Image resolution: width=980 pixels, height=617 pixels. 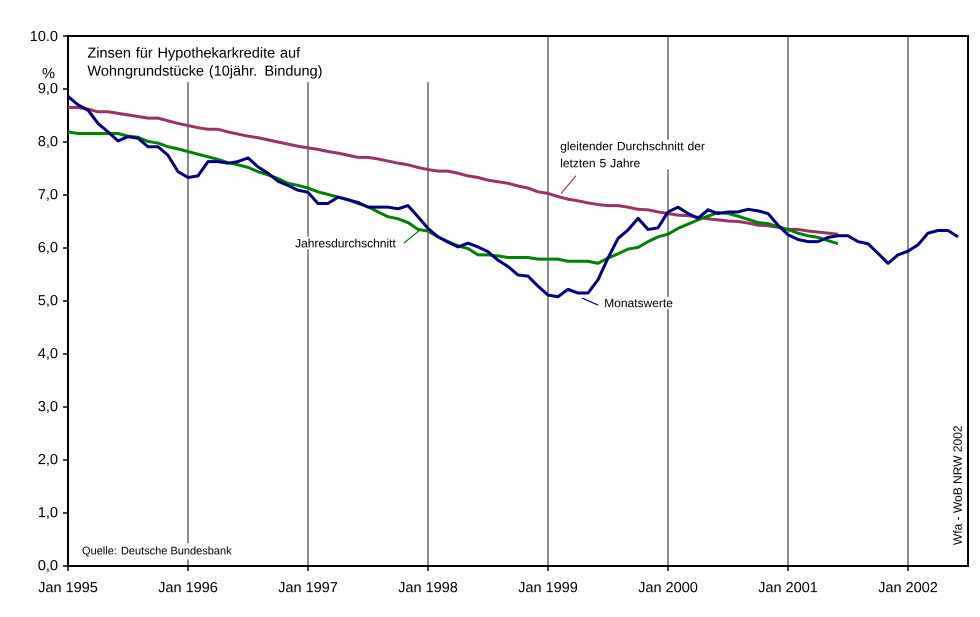 What do you see at coordinates (48, 512) in the screenshot?
I see `y-tick-label: 1,0` at bounding box center [48, 512].